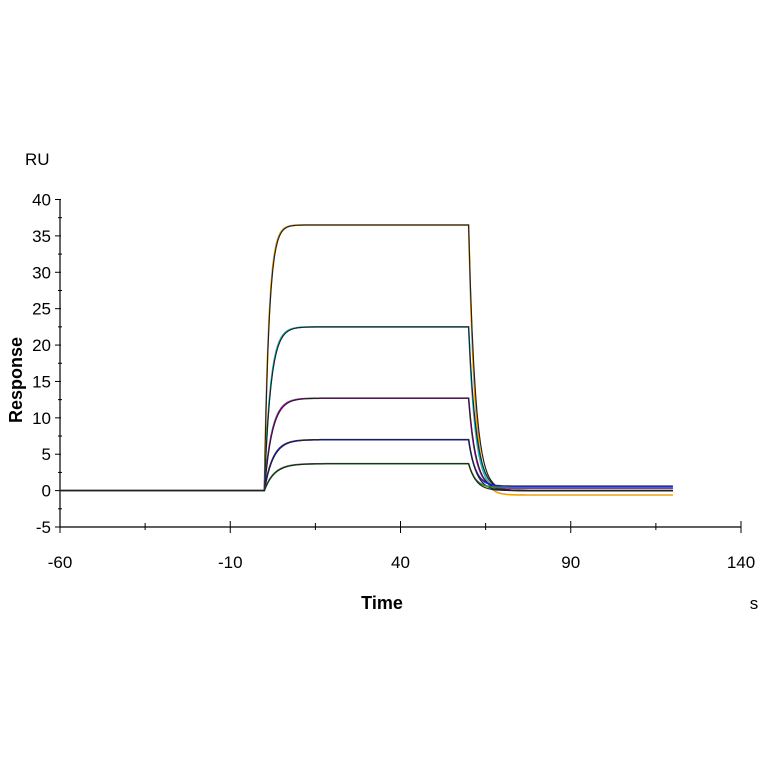 Image resolution: width=764 pixels, height=764 pixels. What do you see at coordinates (60, 562) in the screenshot?
I see `x-tick-label: -60` at bounding box center [60, 562].